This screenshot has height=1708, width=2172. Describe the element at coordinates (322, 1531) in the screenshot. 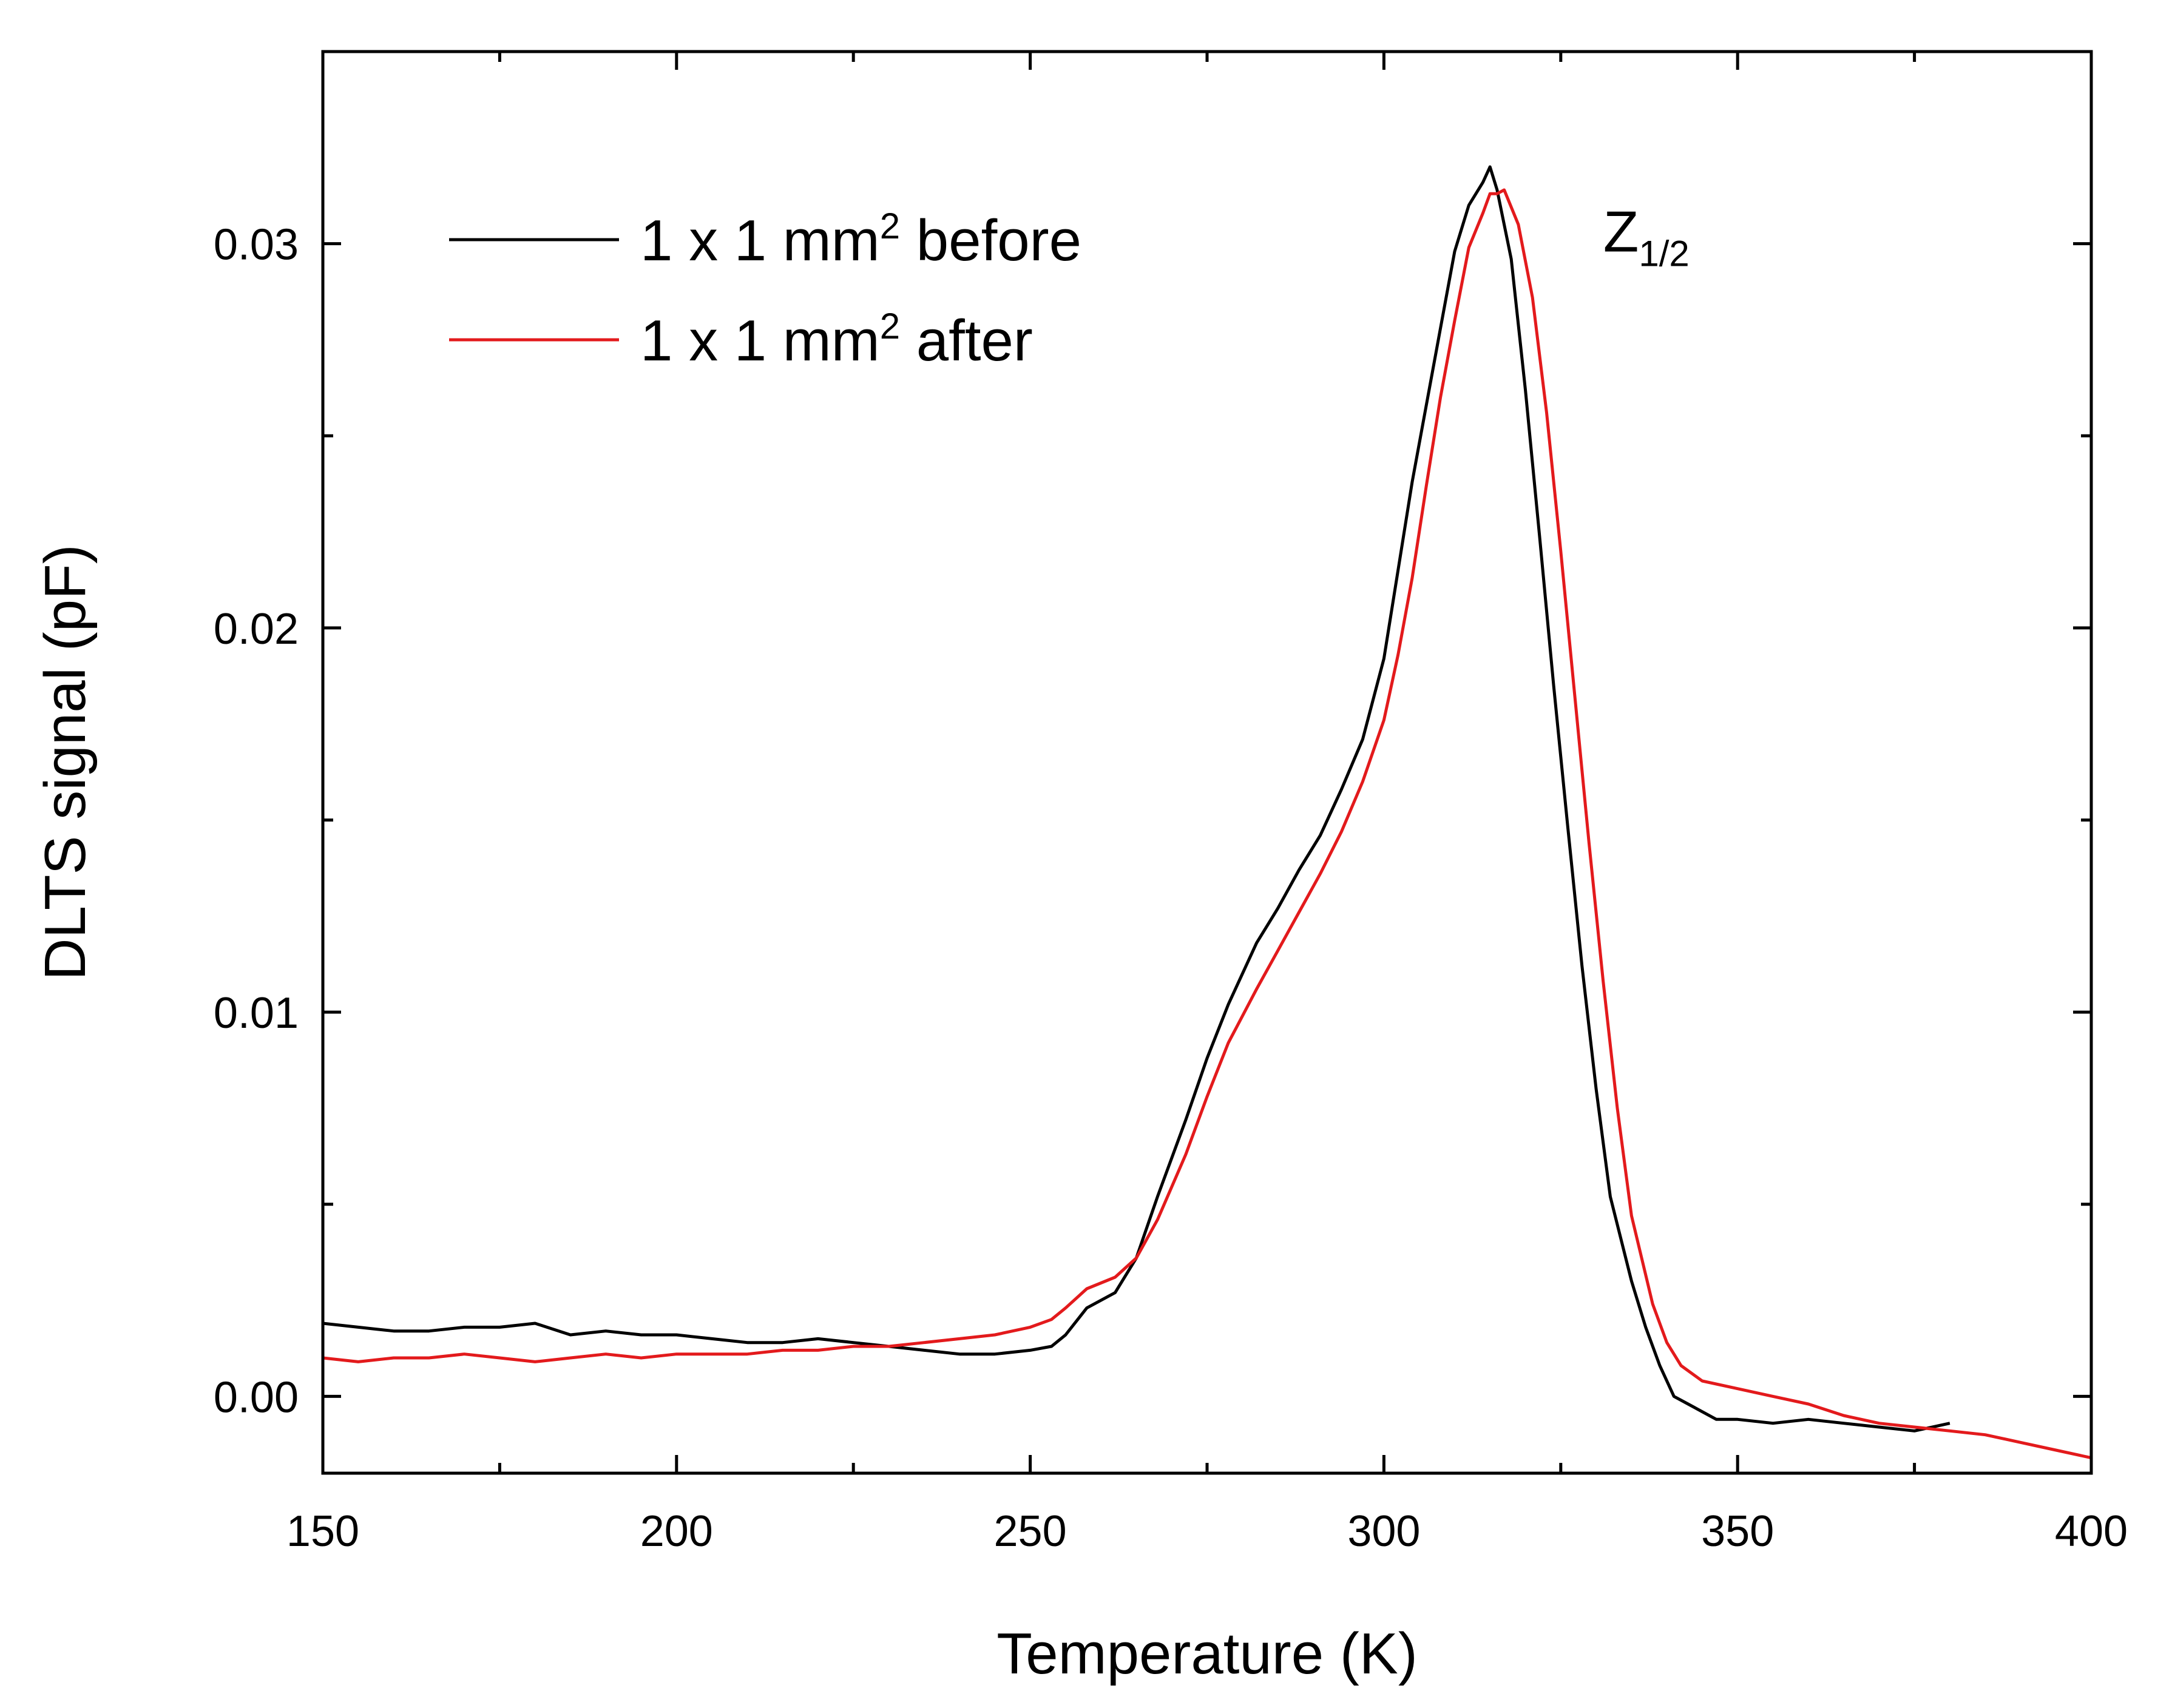

I see `x-tick-label: 150` at that location.